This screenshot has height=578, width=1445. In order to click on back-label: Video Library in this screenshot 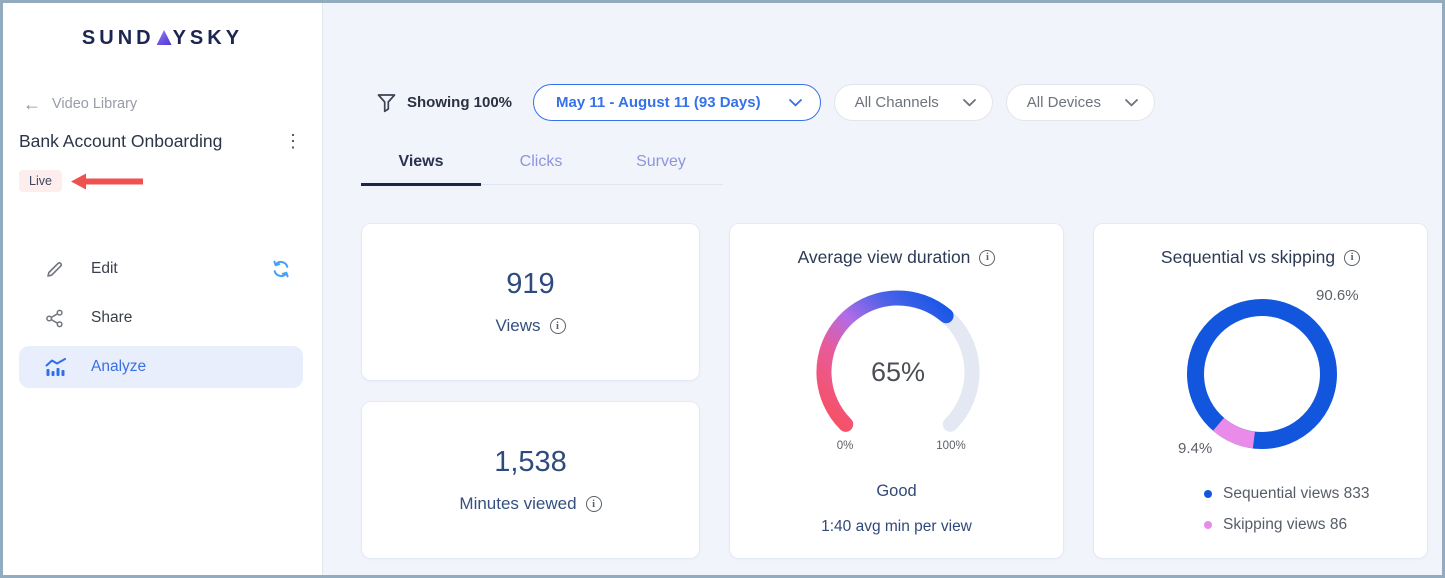, I will do `click(95, 104)`.